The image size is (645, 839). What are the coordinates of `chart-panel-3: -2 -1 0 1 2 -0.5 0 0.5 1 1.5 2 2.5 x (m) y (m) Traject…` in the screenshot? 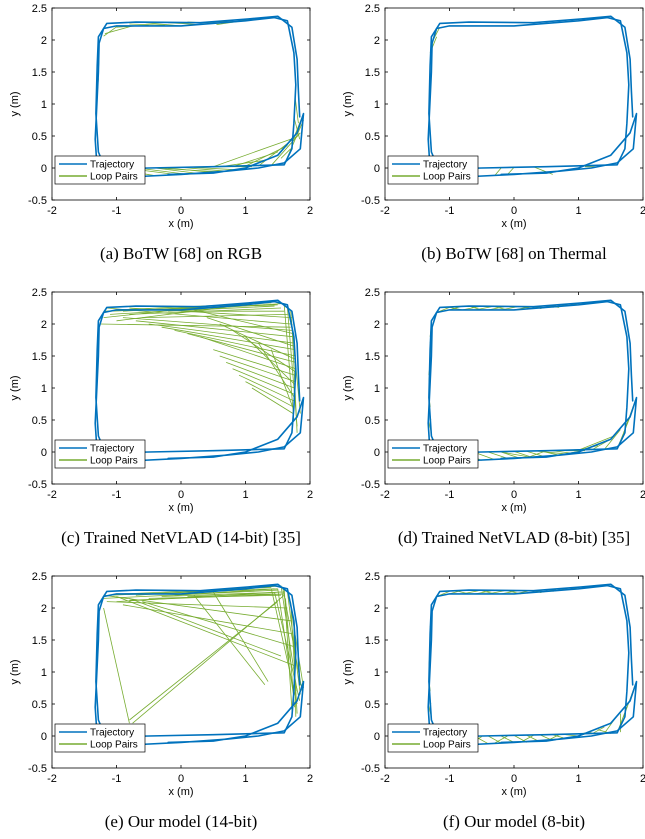 It's located at (161, 417).